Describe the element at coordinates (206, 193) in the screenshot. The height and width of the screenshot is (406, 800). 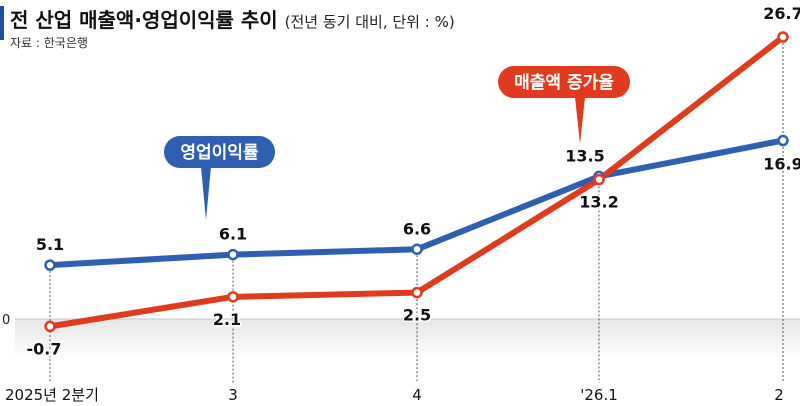
I see `legend-operating-margin-pointer` at that location.